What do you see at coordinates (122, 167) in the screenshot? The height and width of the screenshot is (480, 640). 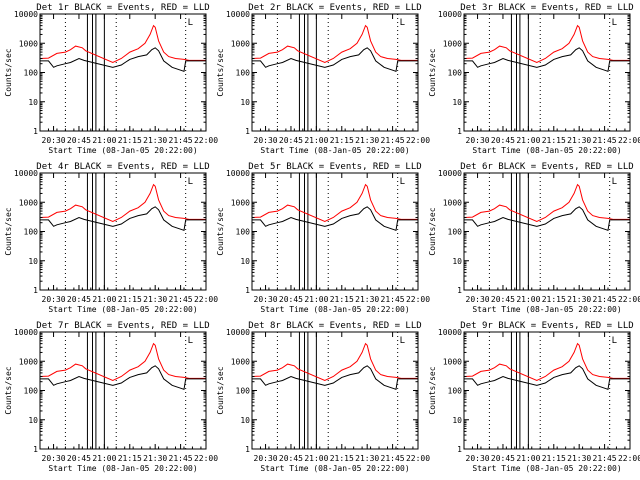 I see `panel-title: Det 4r BLACK = Events, RED = LLD` at bounding box center [122, 167].